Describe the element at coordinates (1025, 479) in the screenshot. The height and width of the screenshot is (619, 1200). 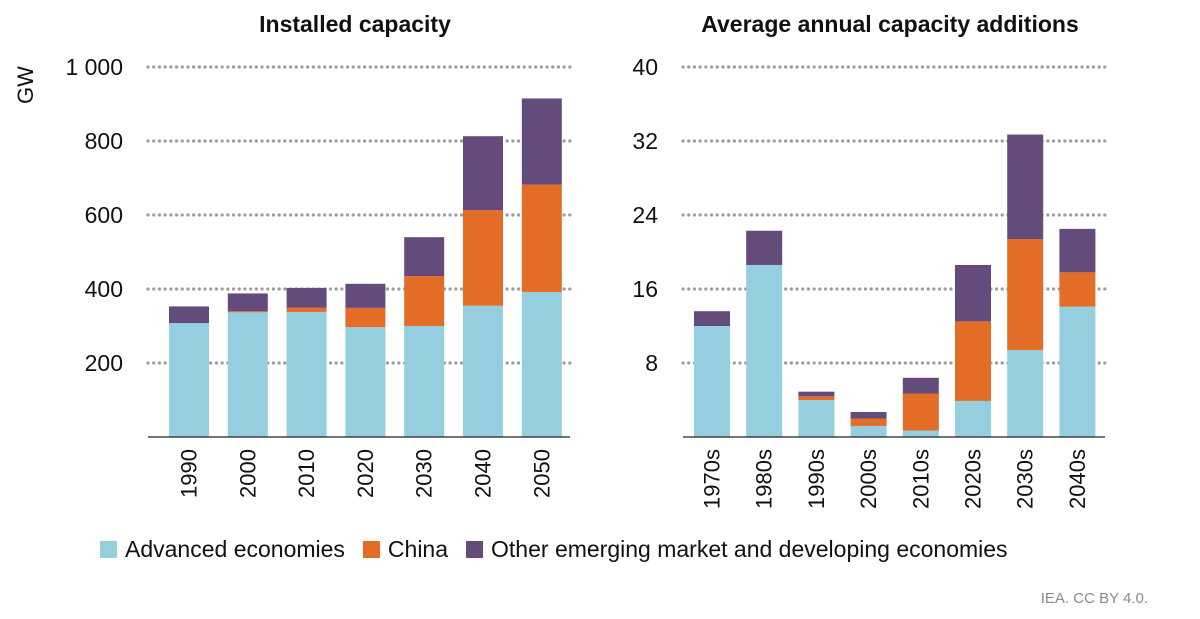
I see `x-tick-label-1-6: 2030s` at that location.